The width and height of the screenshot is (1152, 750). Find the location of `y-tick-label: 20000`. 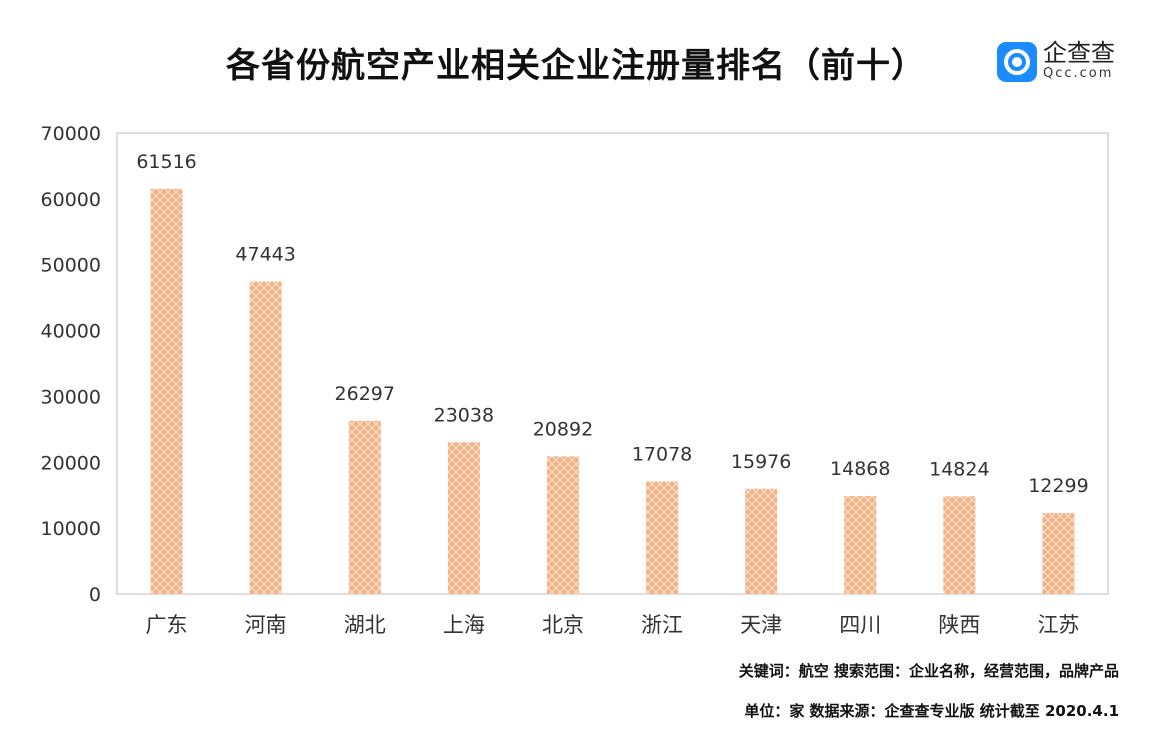

y-tick-label: 20000 is located at coordinates (71, 463).